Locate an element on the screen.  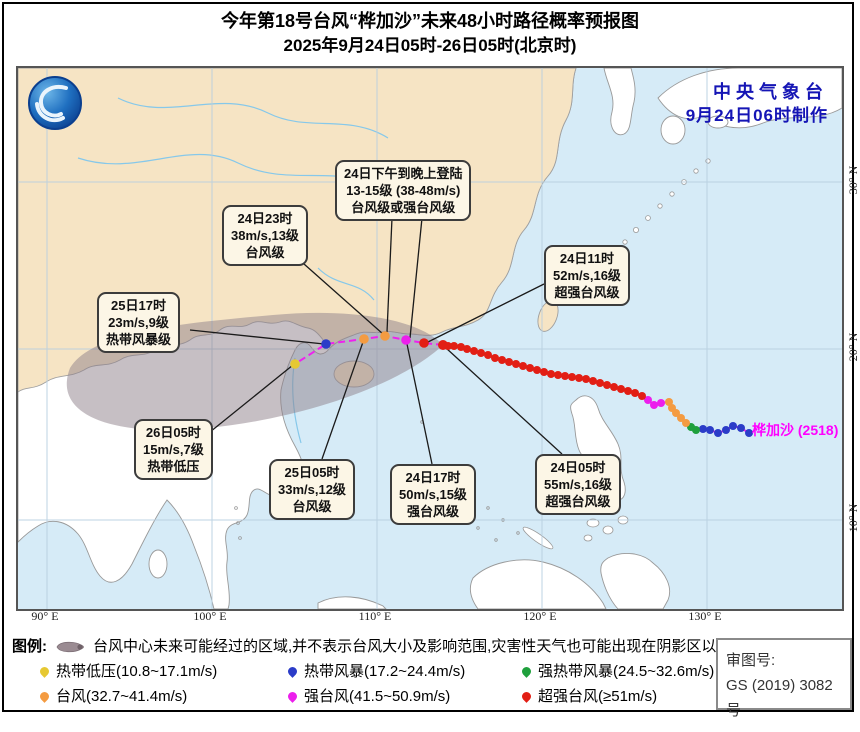
callout-text: 50m/s,15级 is located at coordinates (433, 494).